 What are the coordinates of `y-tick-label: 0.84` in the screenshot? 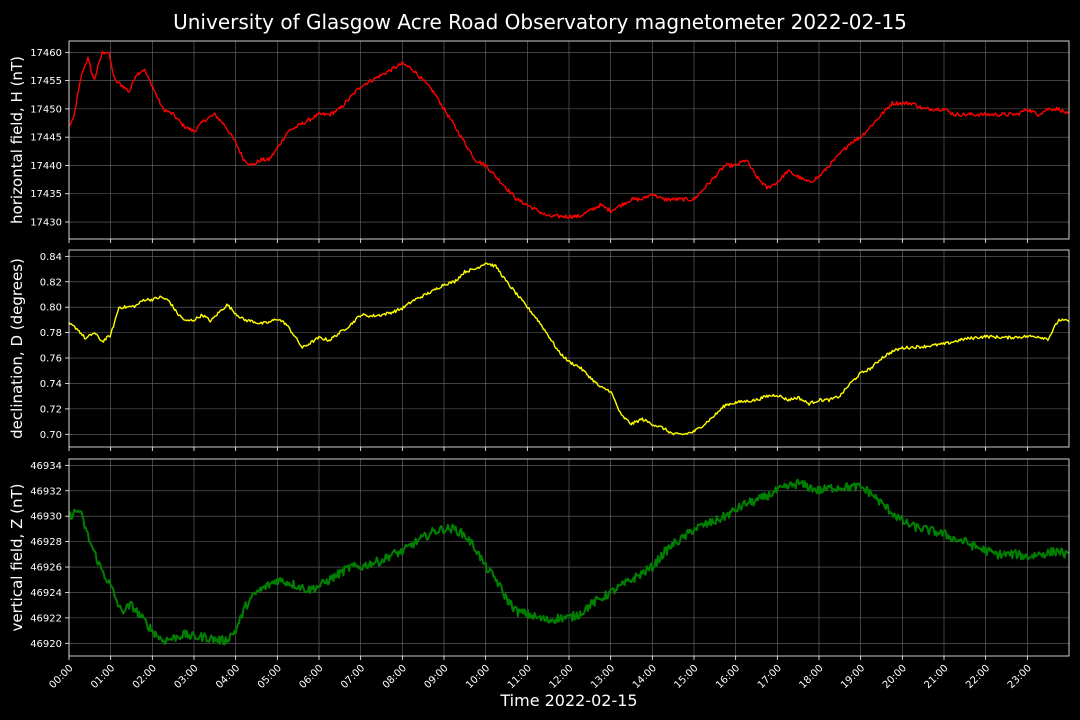 It's located at (51, 257).